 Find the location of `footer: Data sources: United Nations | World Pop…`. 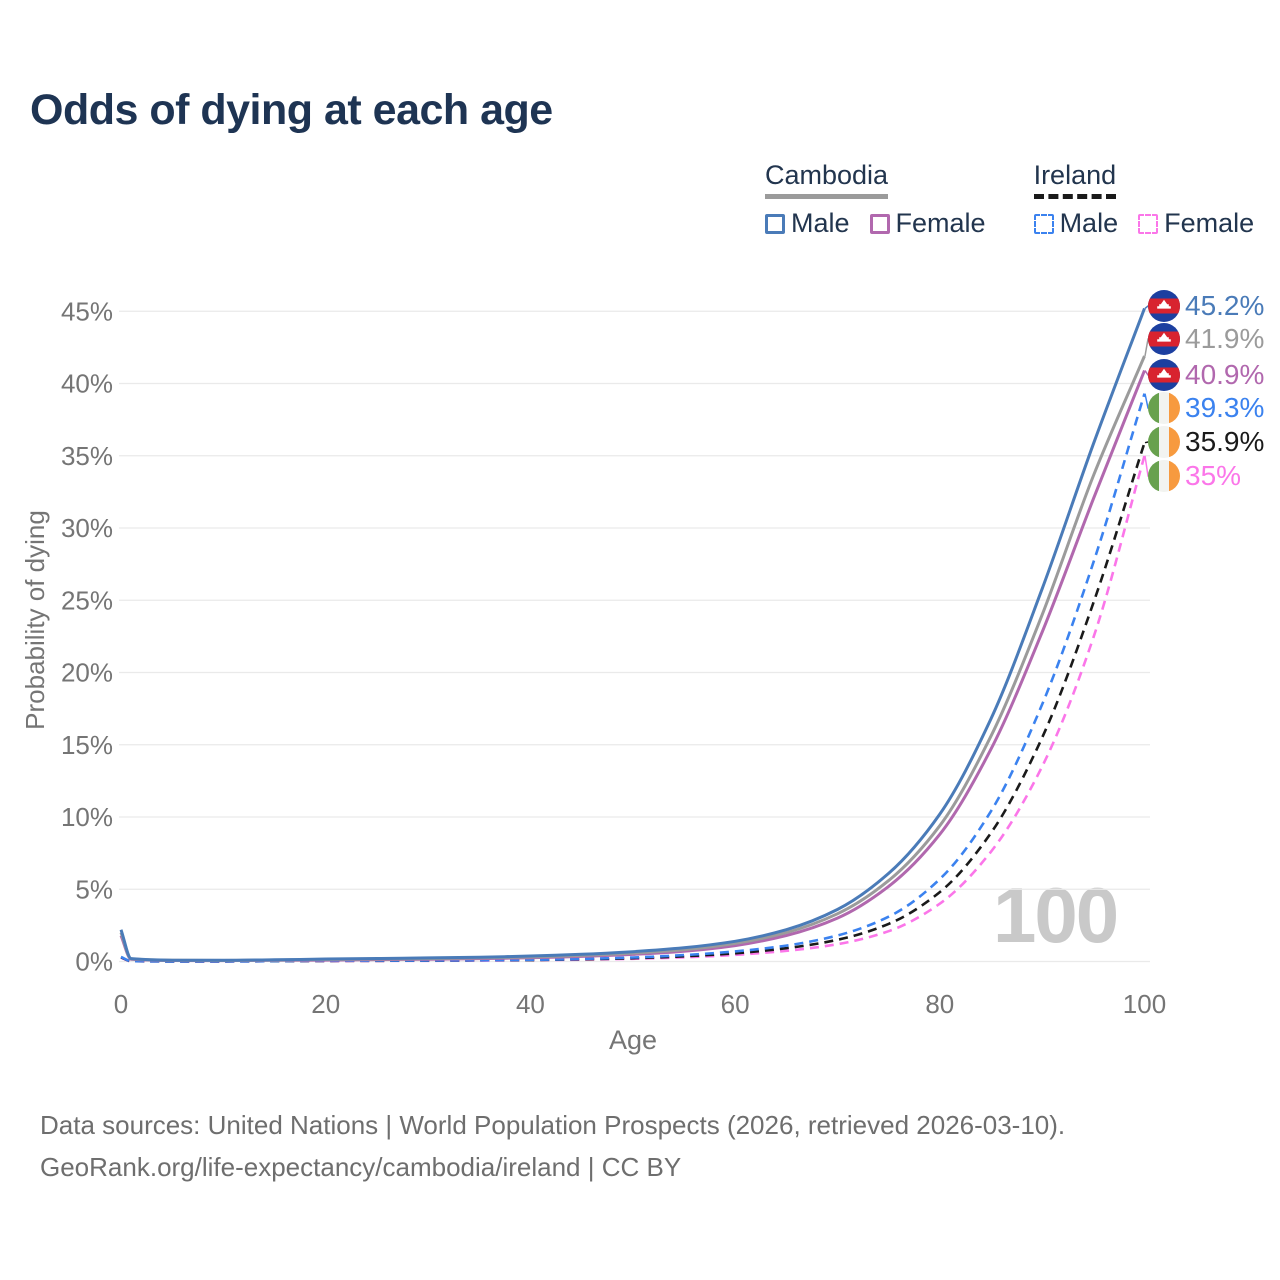

footer: Data sources: United Nations | World Pop… is located at coordinates (552, 1146).